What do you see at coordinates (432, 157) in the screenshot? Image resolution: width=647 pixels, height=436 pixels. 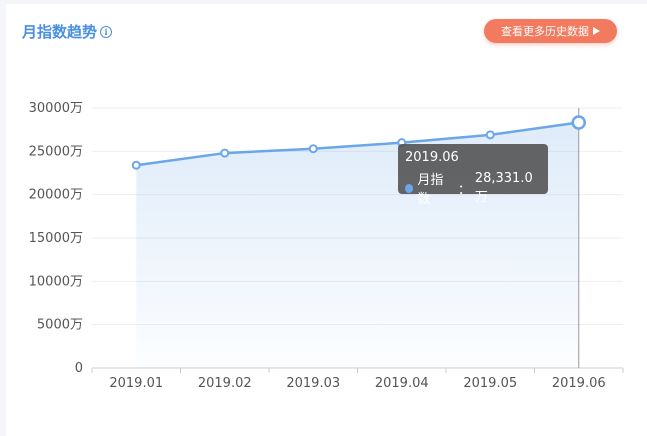 I see `tooltip-title: 2019.06` at bounding box center [432, 157].